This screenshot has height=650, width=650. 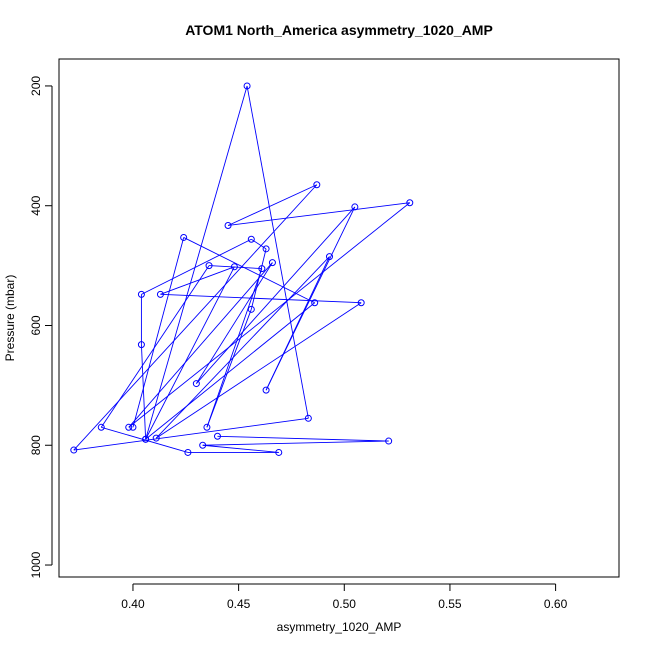 What do you see at coordinates (133, 604) in the screenshot?
I see `x-tick-label: 0.40` at bounding box center [133, 604].